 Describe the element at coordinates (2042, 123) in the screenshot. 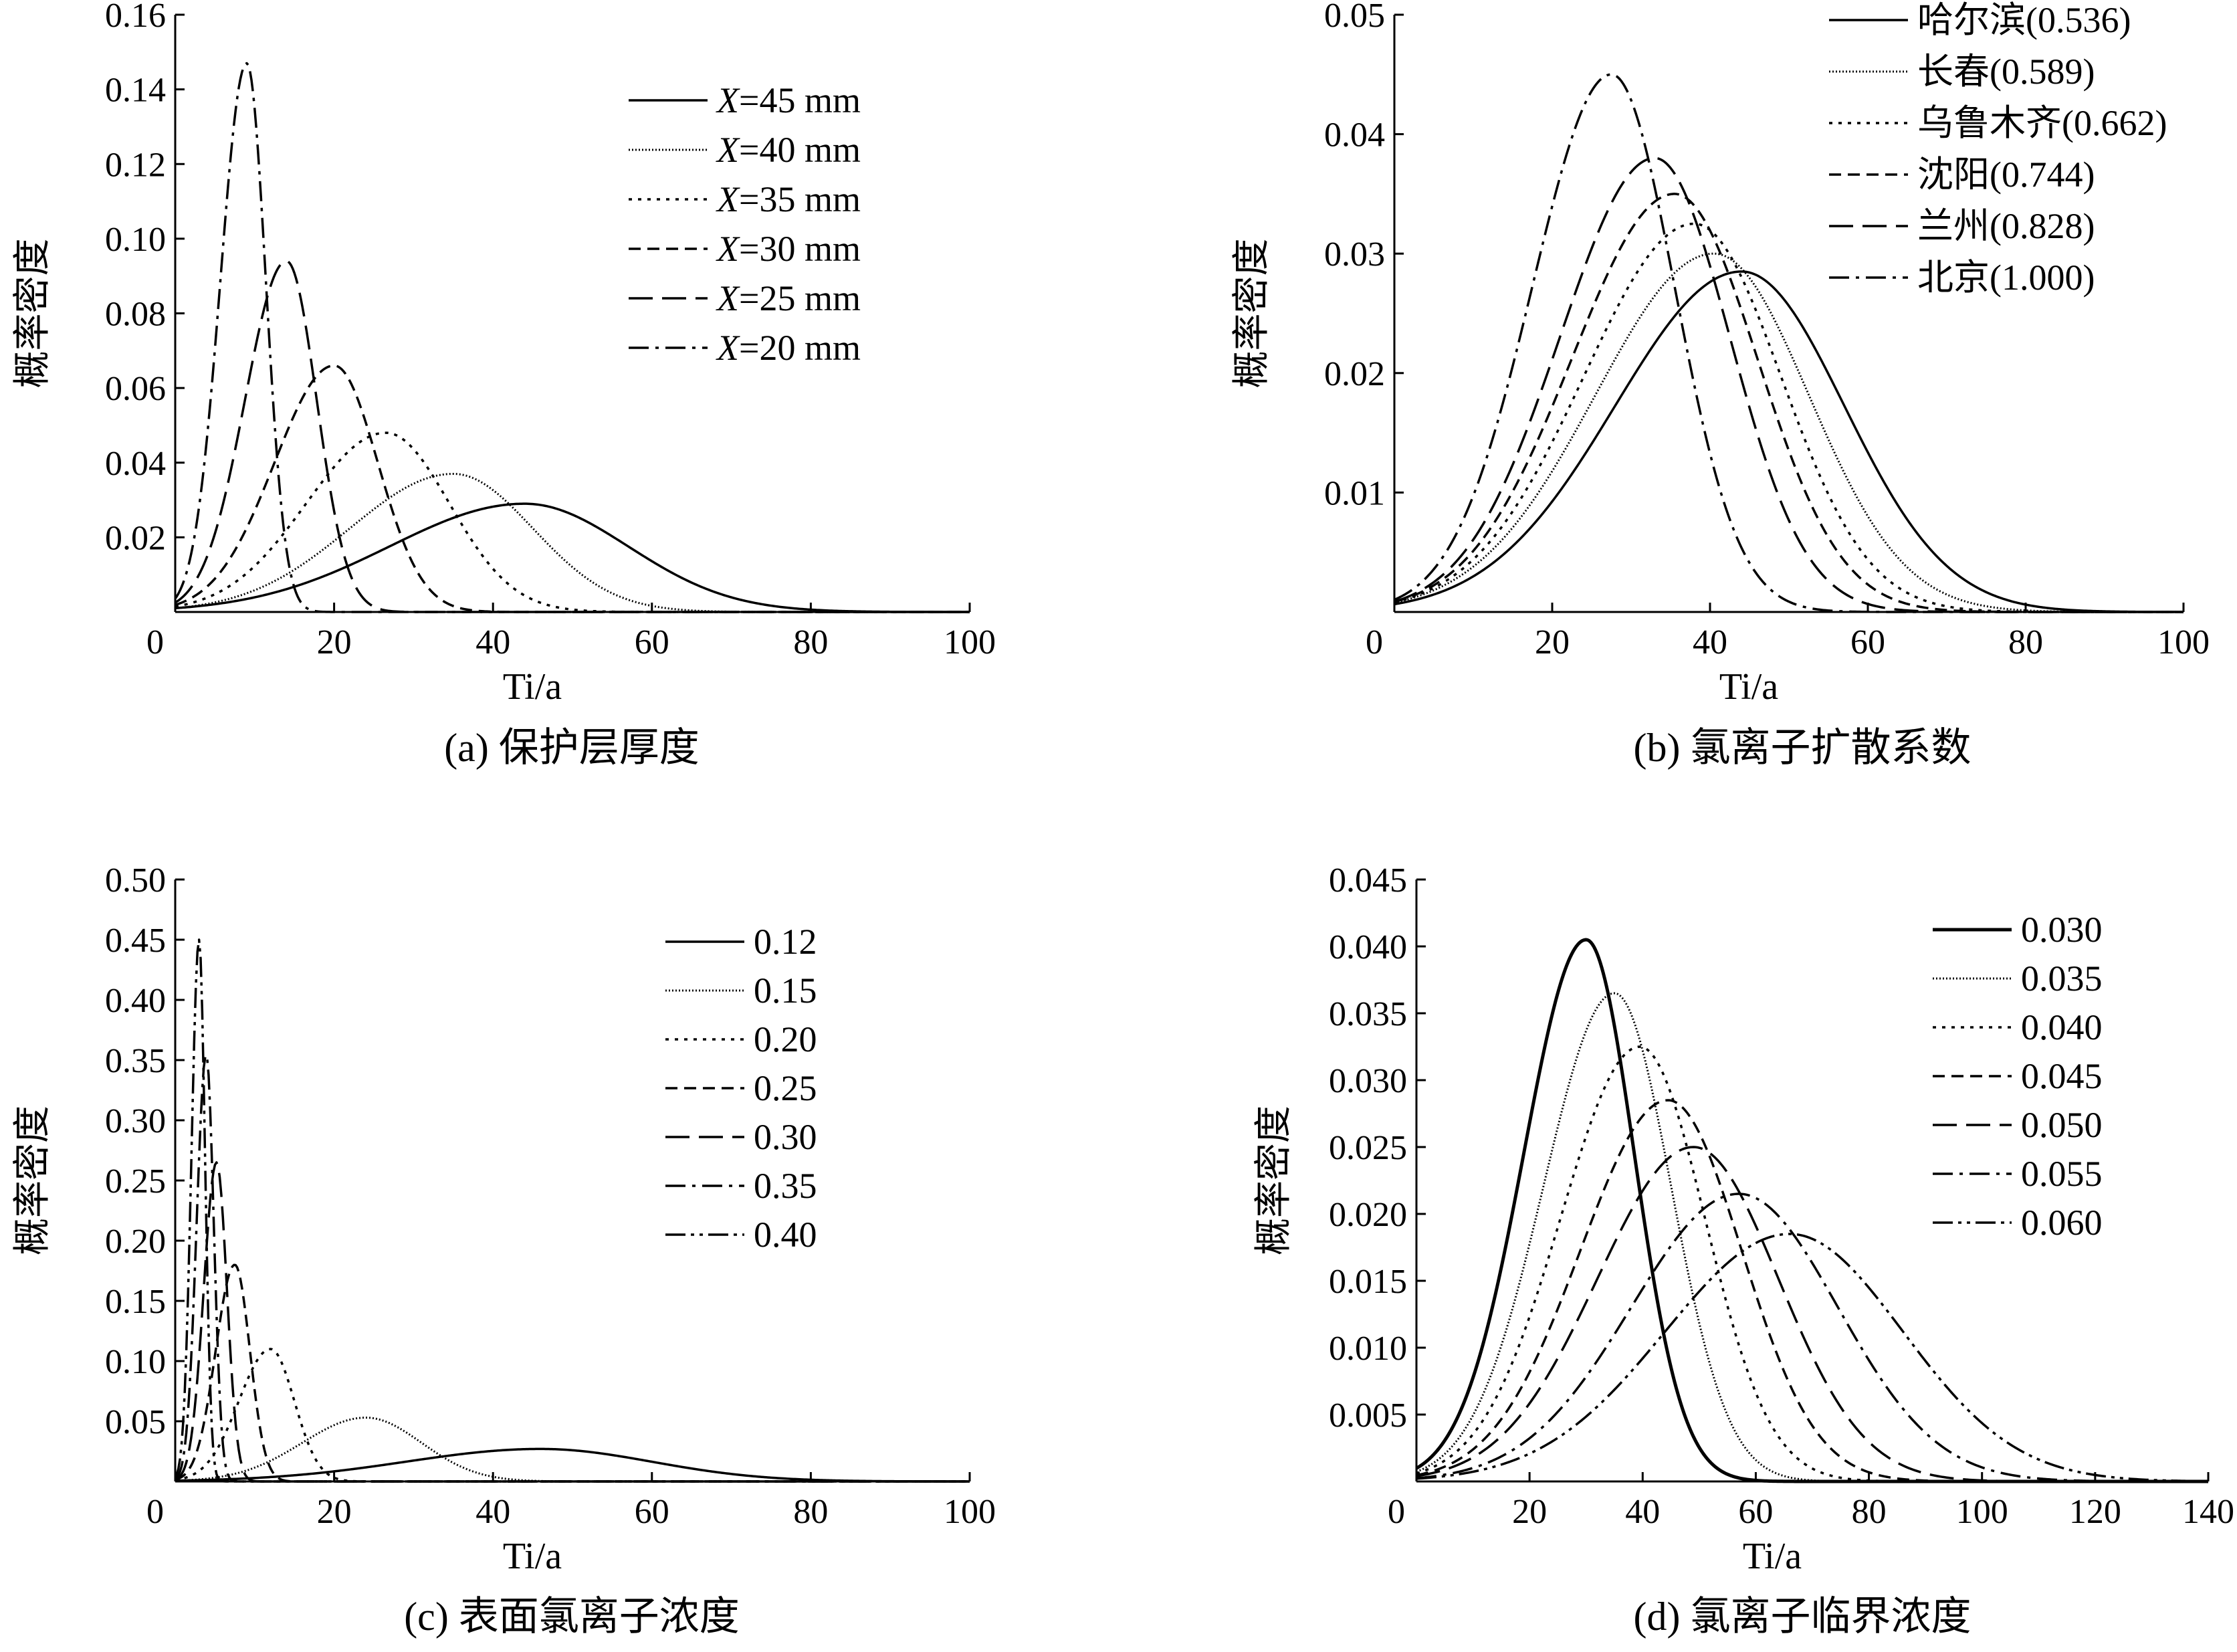

I see `legend-label: 乌鲁木齐(0.662)` at that location.